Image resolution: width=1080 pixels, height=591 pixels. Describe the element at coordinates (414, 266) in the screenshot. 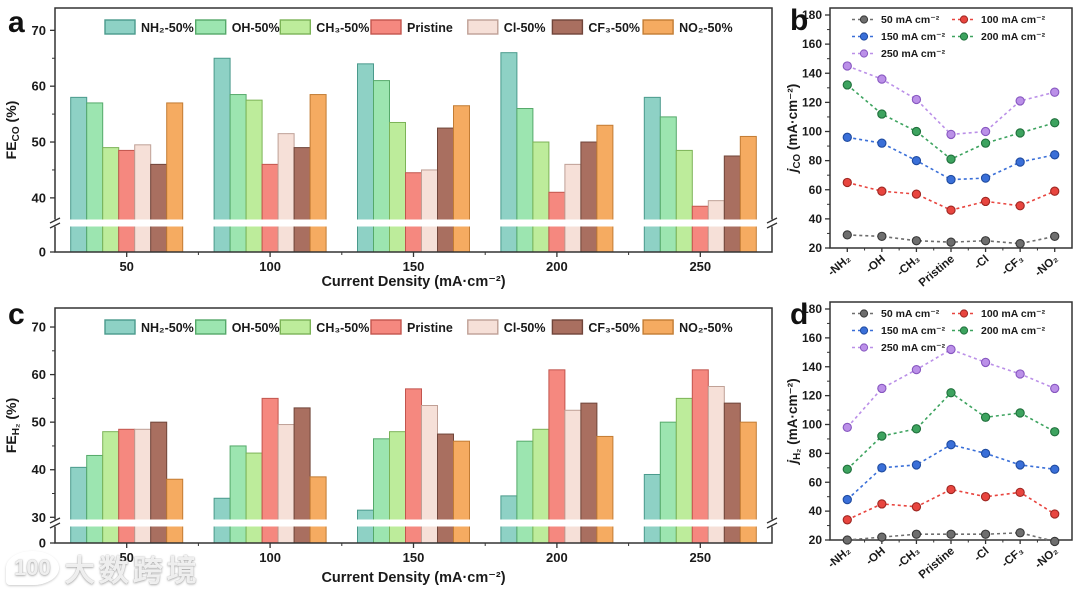

I see `x-tick-label: 150` at that location.